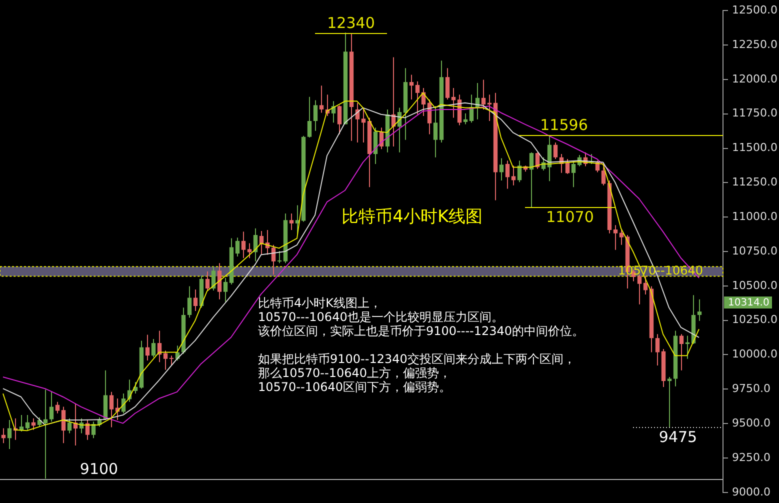 Image resolution: width=779 pixels, height=503 pixels. What do you see at coordinates (755, 9) in the screenshot?
I see `y-tick-label: 12500.0` at bounding box center [755, 9].